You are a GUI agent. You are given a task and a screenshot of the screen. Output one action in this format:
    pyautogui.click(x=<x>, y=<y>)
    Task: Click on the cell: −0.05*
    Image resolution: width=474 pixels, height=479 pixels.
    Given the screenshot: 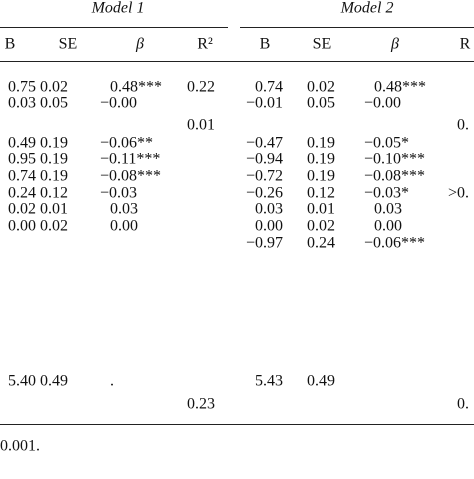 What is the action you would take?
    pyautogui.click(x=386, y=143)
    